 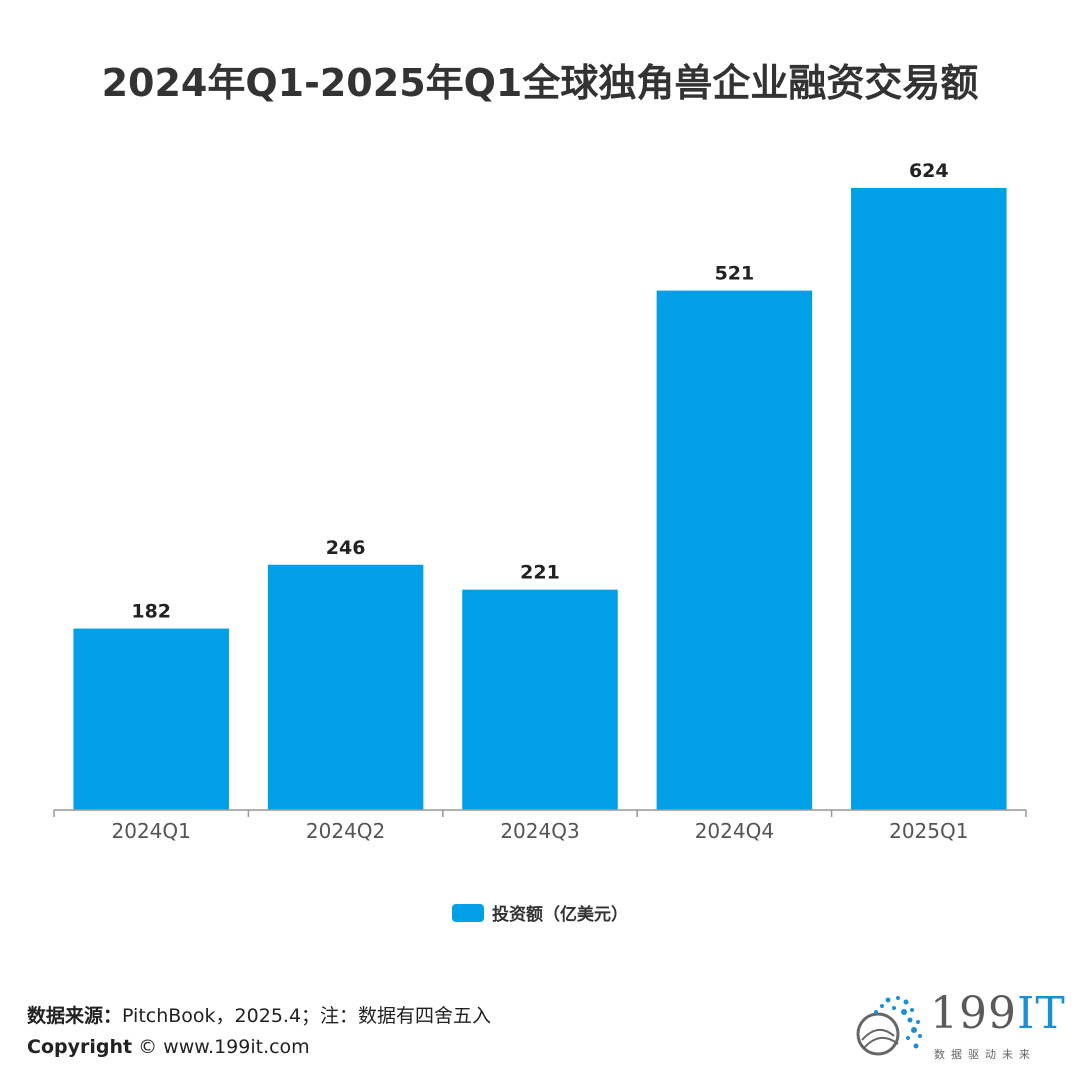 I want to click on x-tick-label-2025Q1: 2025Q1, so click(x=928, y=831).